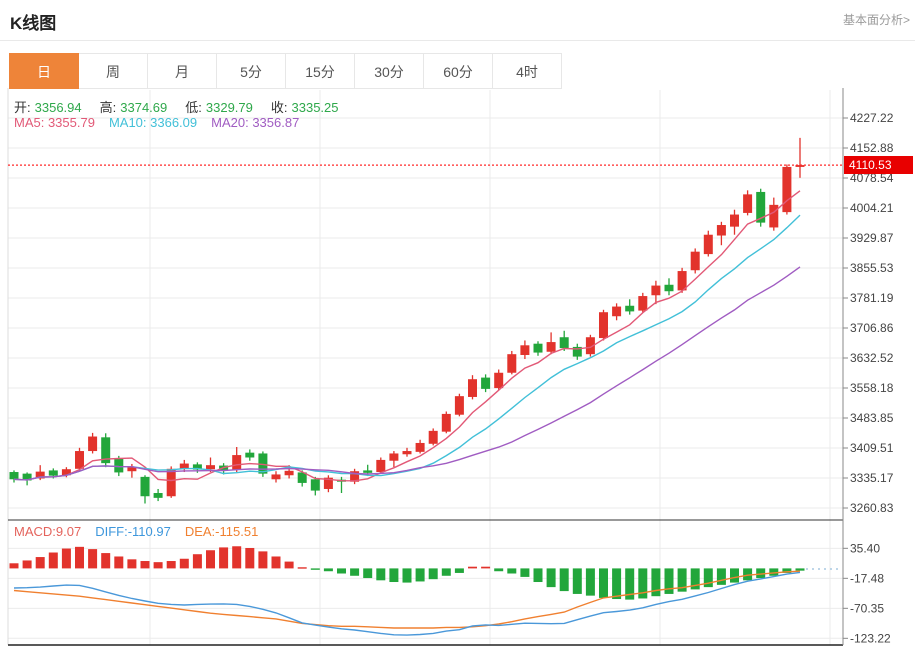 The height and width of the screenshot is (654, 915). Describe the element at coordinates (251, 71) in the screenshot. I see `tab-5分: 5分` at that location.